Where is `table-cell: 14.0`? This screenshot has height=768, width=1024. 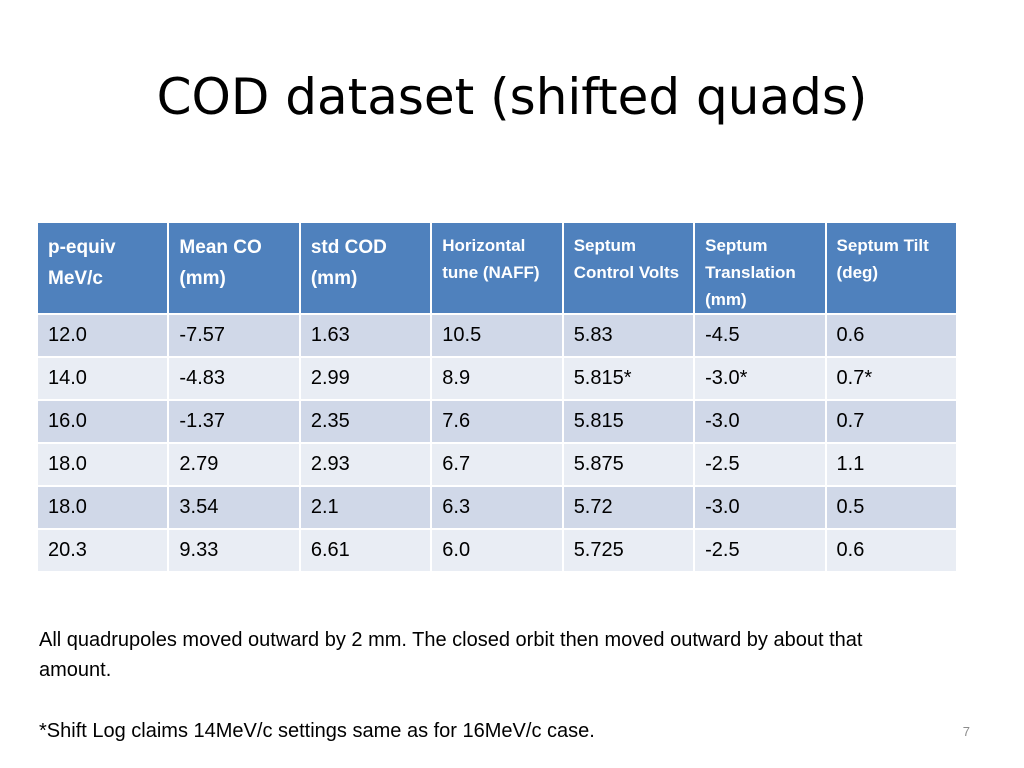 table-cell: 14.0 is located at coordinates (102, 378).